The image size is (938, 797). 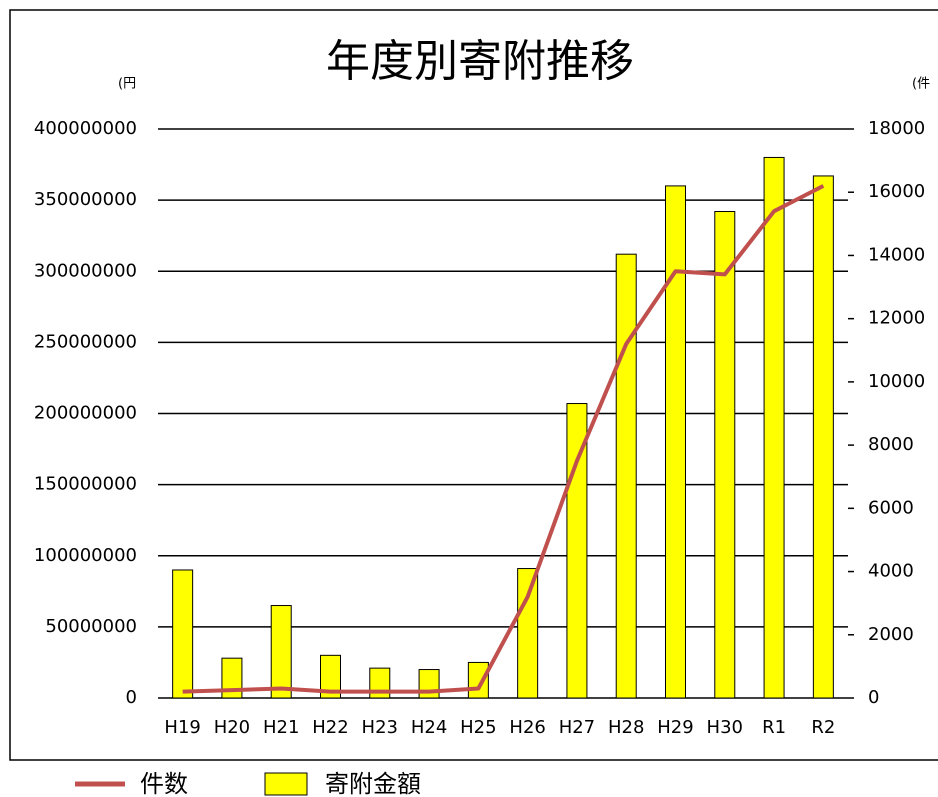 I want to click on y-tick-label: 350000000, so click(x=85, y=199).